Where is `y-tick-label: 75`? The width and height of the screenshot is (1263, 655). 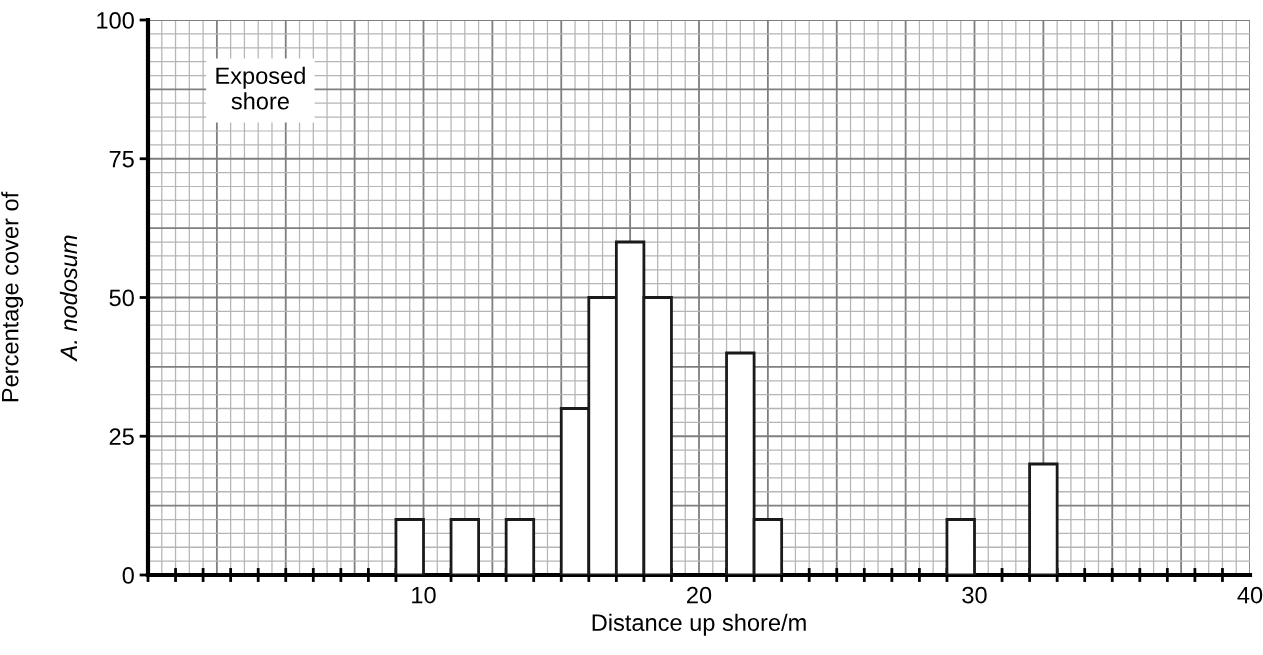 y-tick-label: 75 is located at coordinates (121, 159).